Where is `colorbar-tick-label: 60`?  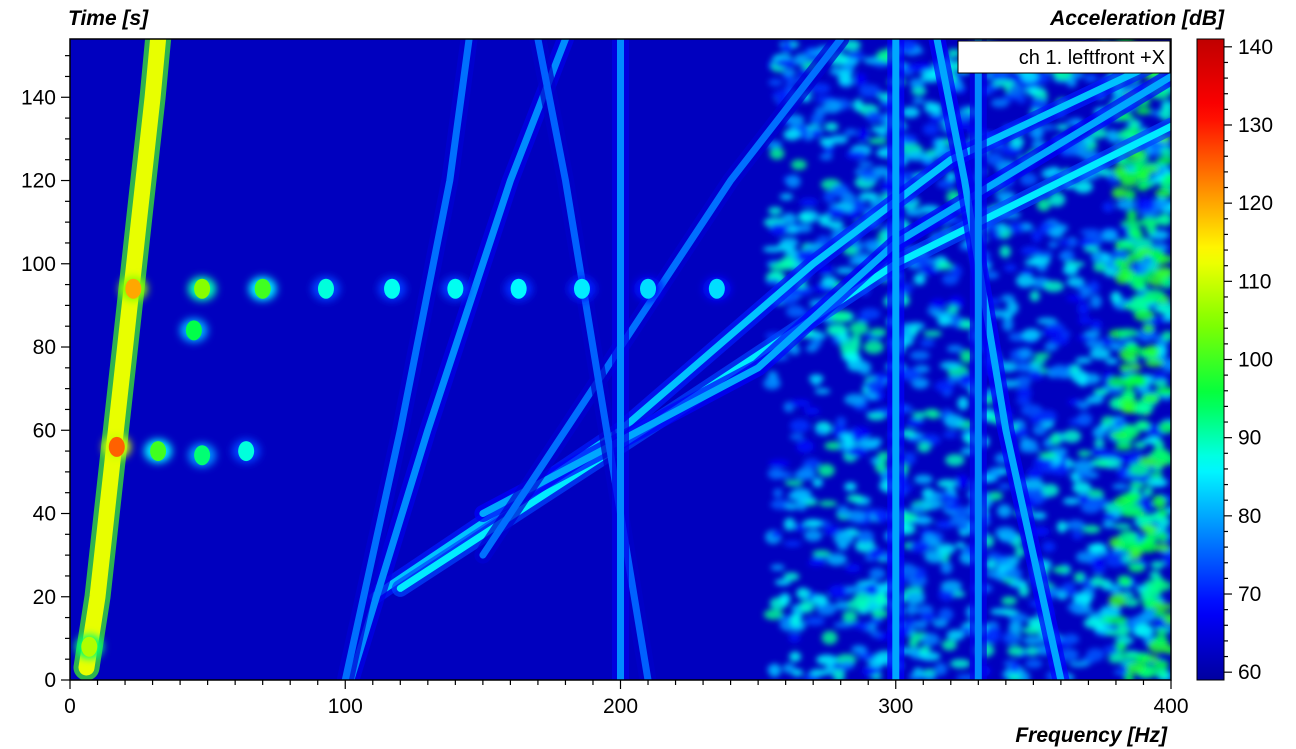
colorbar-tick-label: 60 is located at coordinates (1249, 672).